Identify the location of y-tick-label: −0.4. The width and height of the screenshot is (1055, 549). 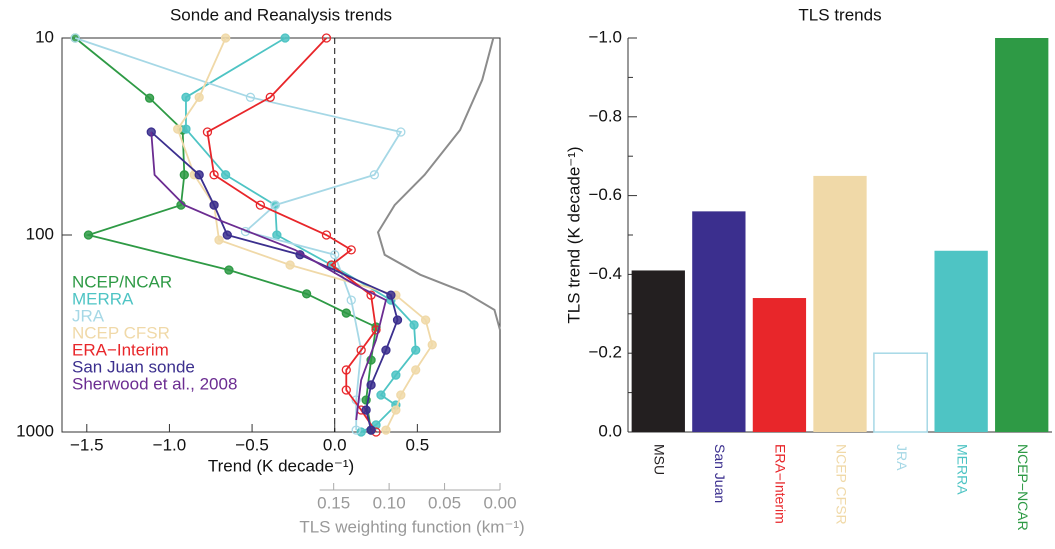
(605, 273).